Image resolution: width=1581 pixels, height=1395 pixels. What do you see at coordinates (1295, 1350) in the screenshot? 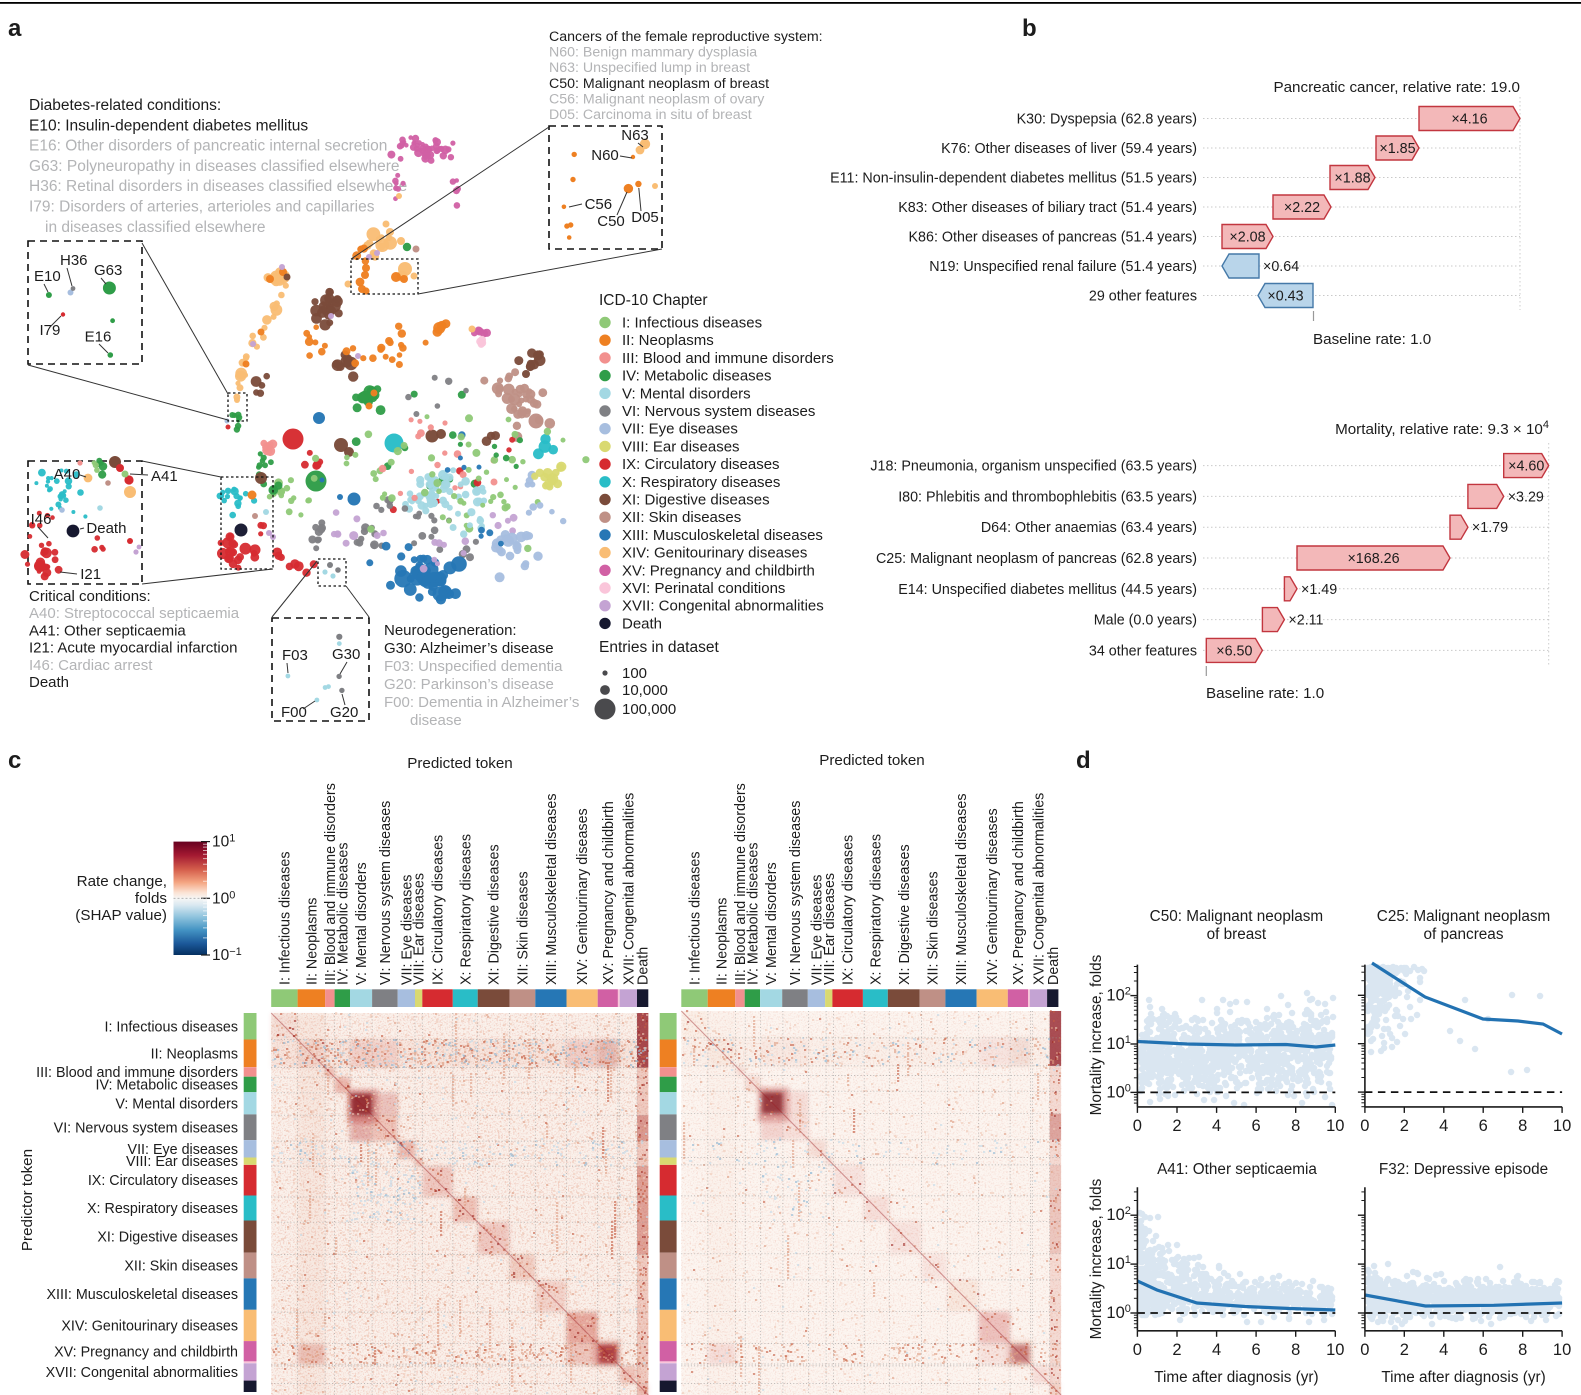
I see `svg-text: 8` at bounding box center [1295, 1350].